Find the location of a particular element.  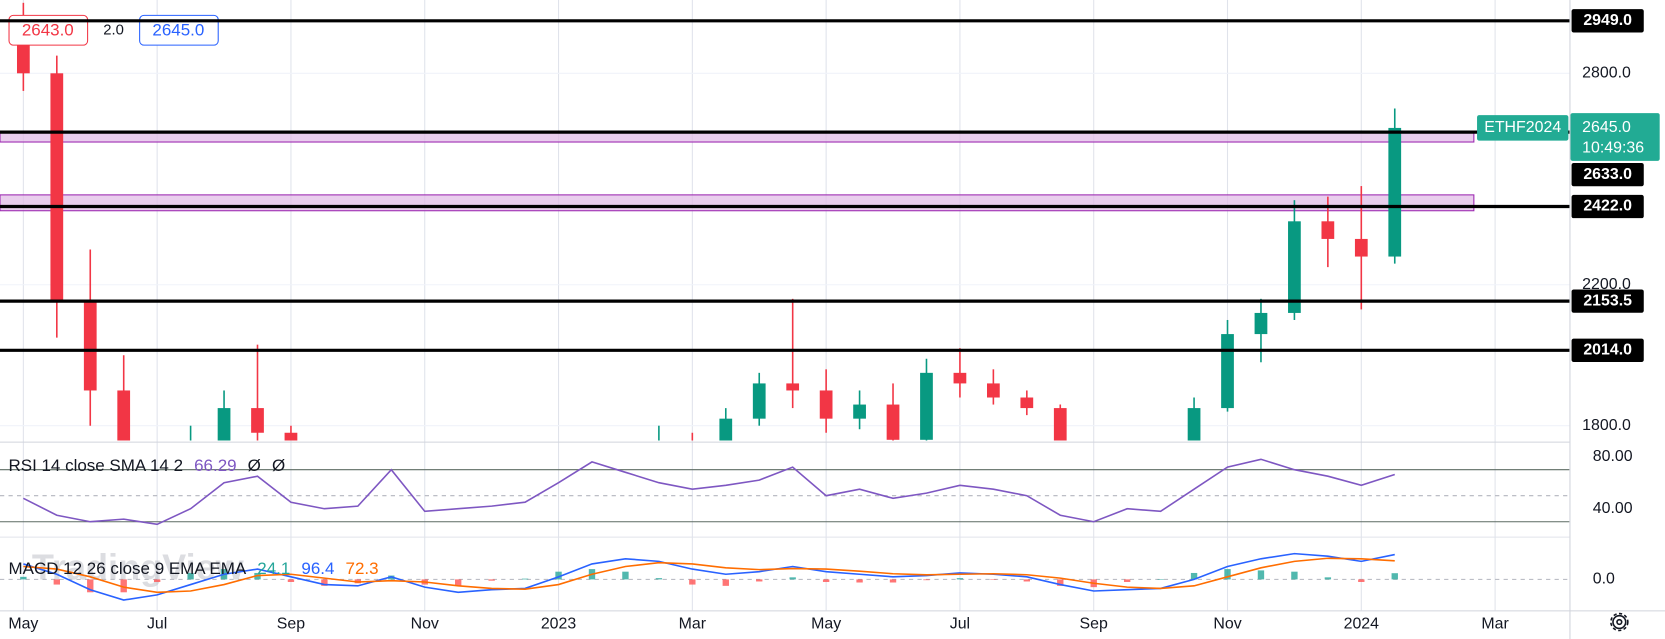

level-label: 2633.0 is located at coordinates (1607, 174).